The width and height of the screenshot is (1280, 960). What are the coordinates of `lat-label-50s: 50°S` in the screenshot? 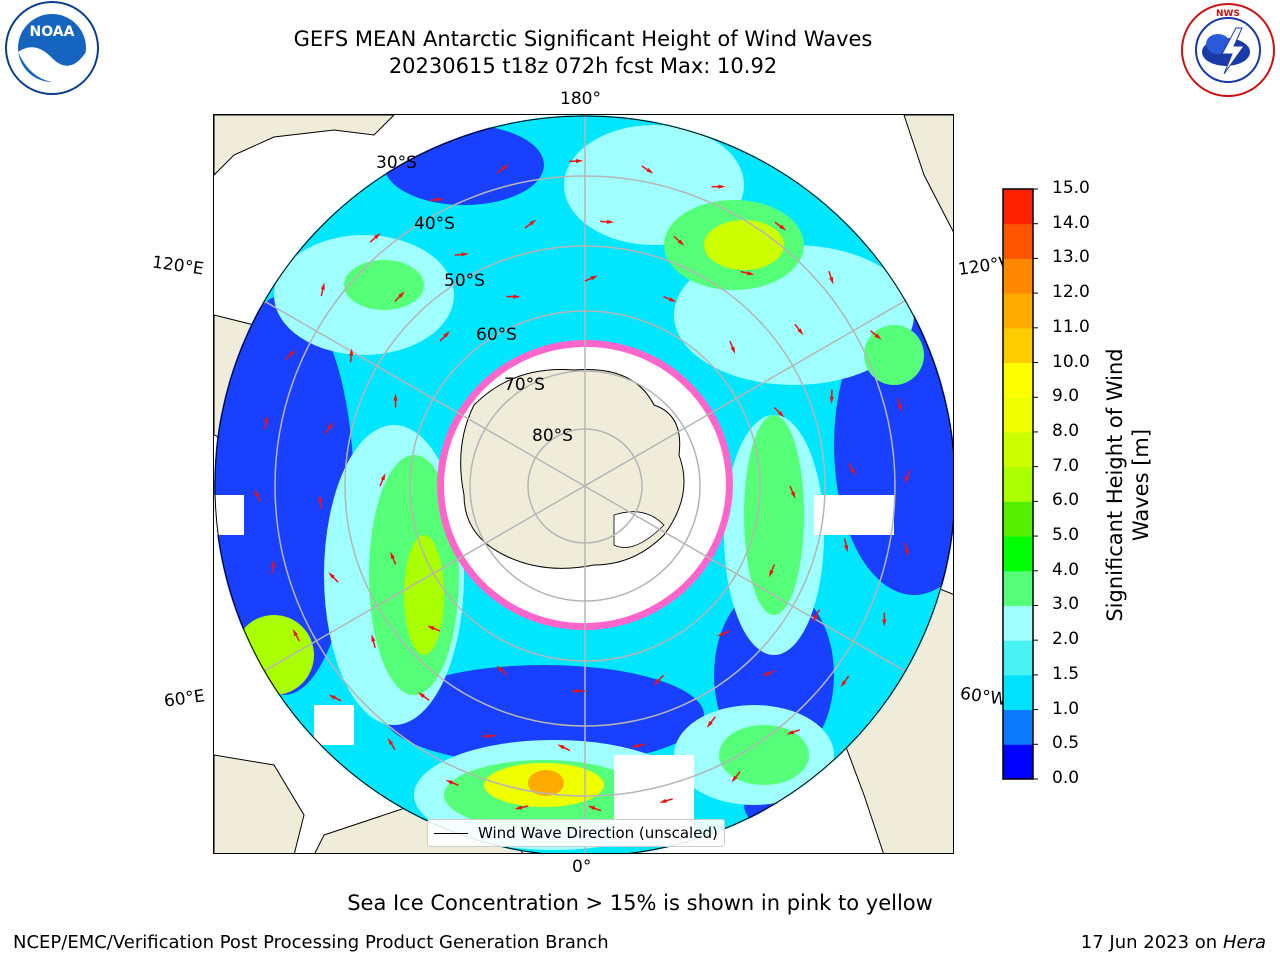 It's located at (464, 281).